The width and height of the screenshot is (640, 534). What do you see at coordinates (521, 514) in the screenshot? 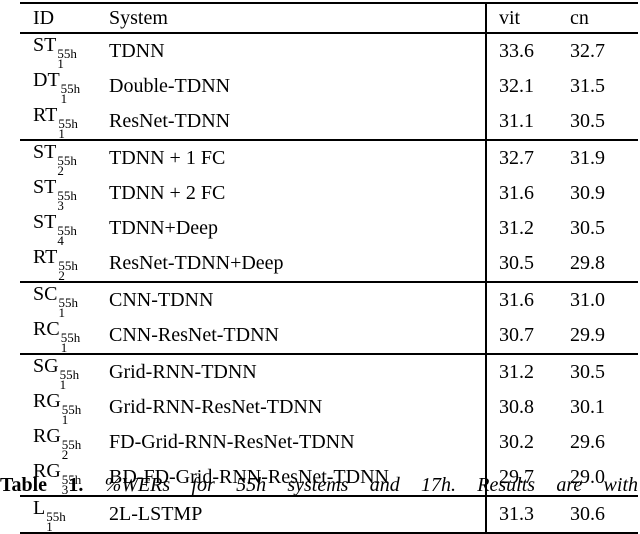
I see `vit-wer: 31.3` at bounding box center [521, 514].